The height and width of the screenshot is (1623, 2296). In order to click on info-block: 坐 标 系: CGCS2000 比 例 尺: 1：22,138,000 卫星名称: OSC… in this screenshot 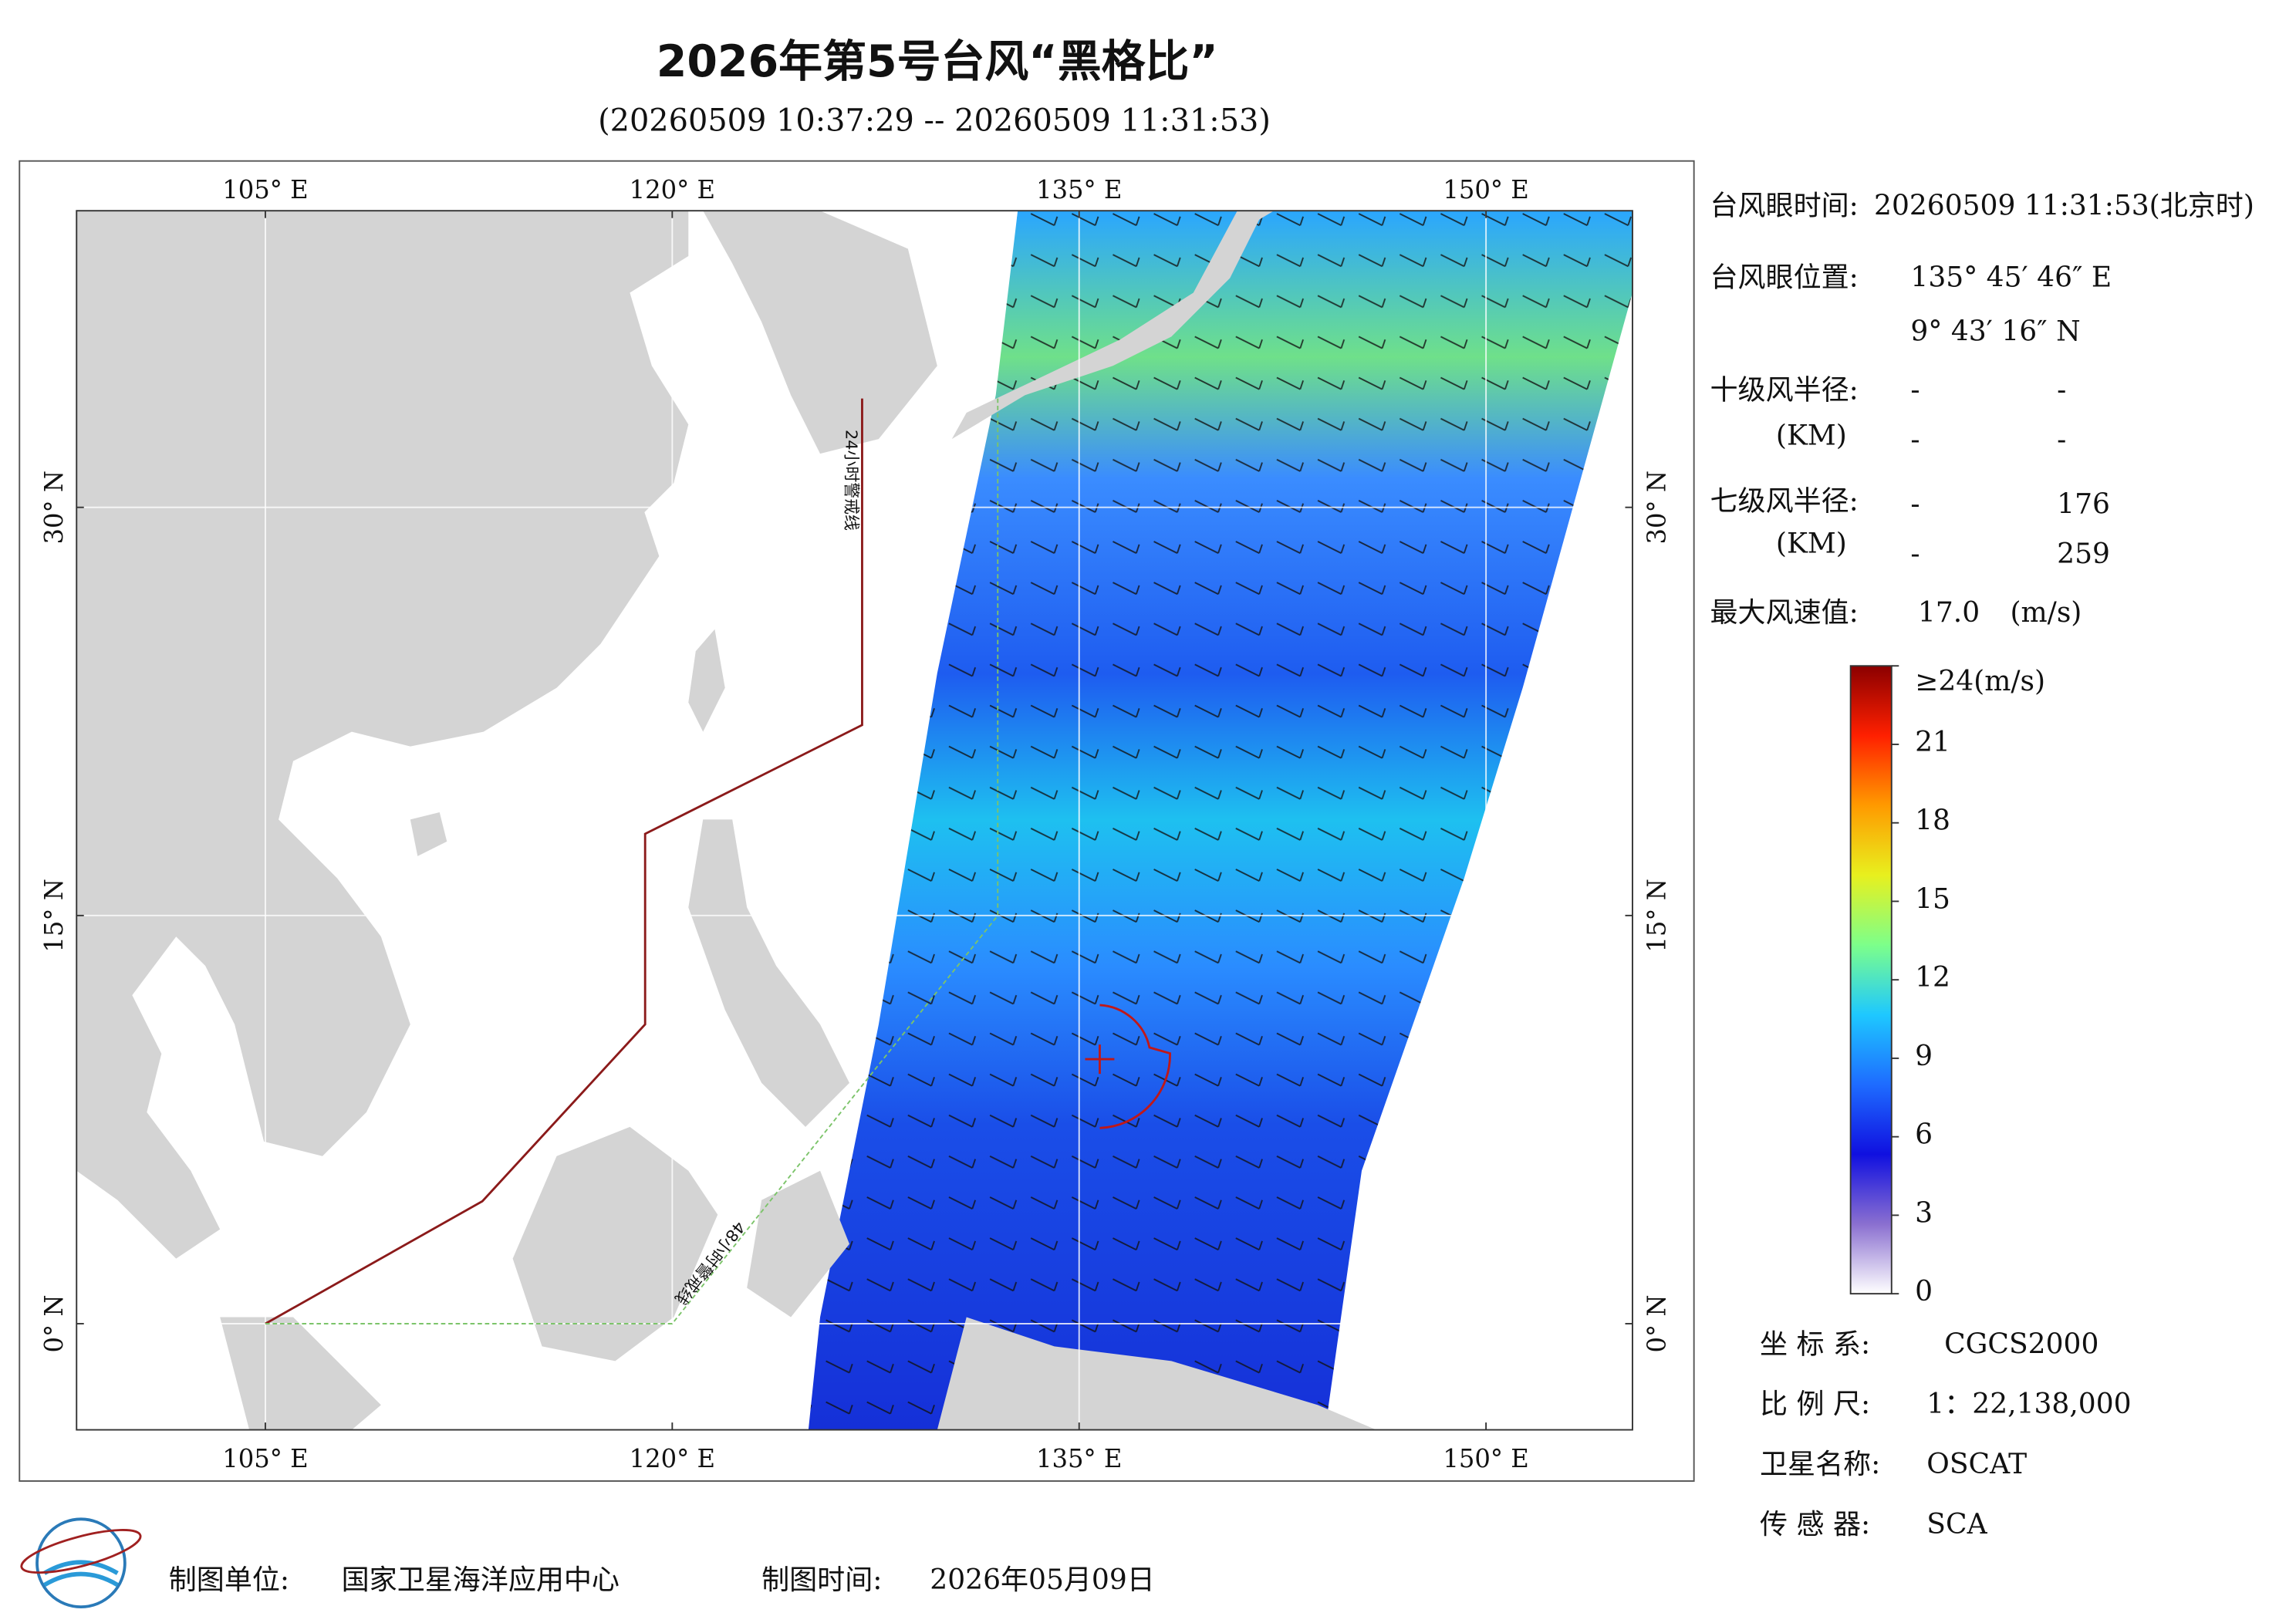, I will do `click(1946, 1434)`.